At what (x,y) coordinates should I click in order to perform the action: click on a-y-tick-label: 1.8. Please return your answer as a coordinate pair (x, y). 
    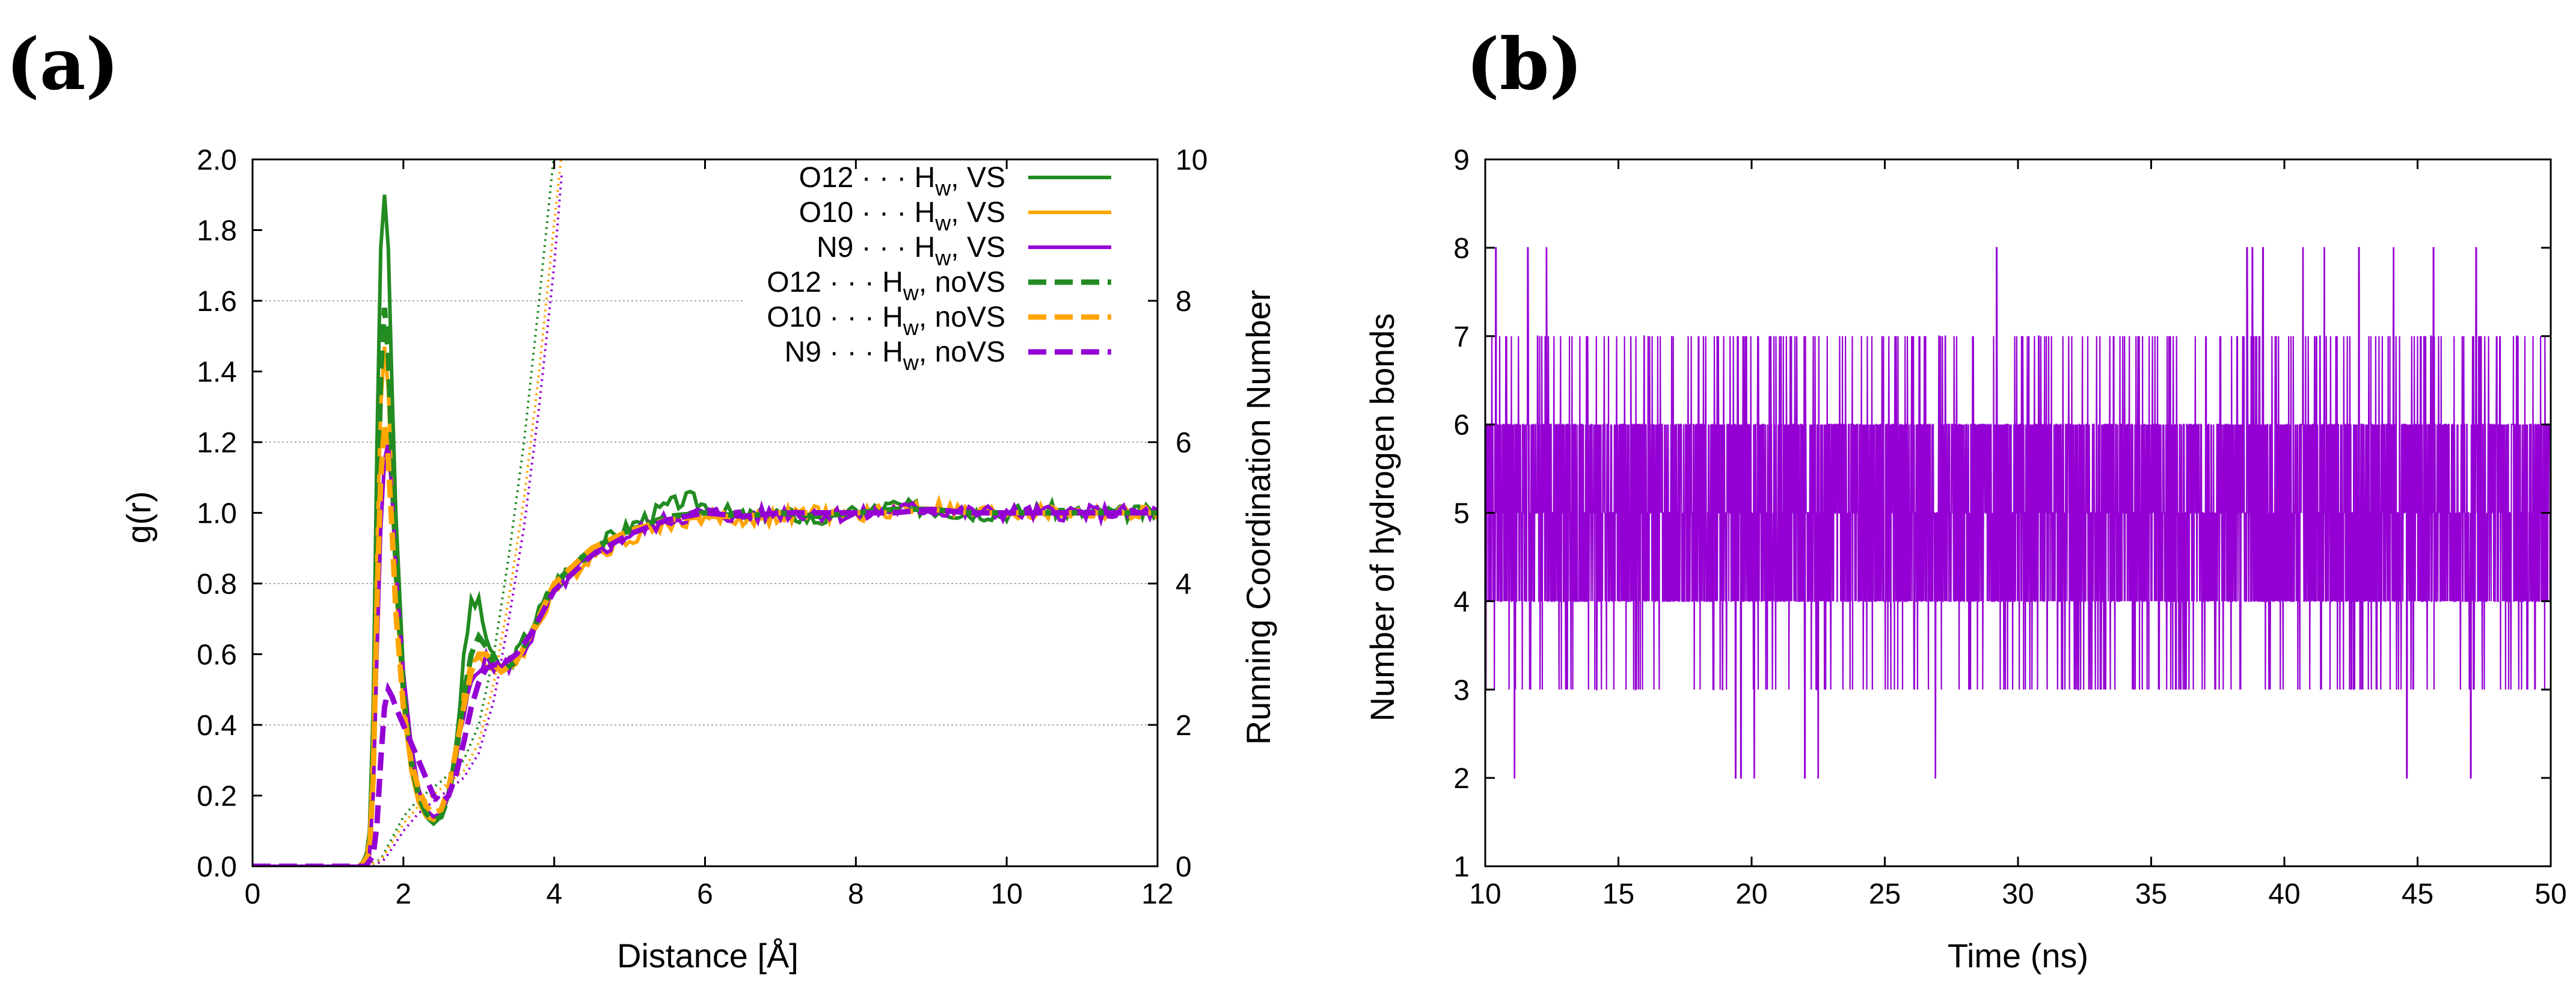
    Looking at the image, I should click on (217, 231).